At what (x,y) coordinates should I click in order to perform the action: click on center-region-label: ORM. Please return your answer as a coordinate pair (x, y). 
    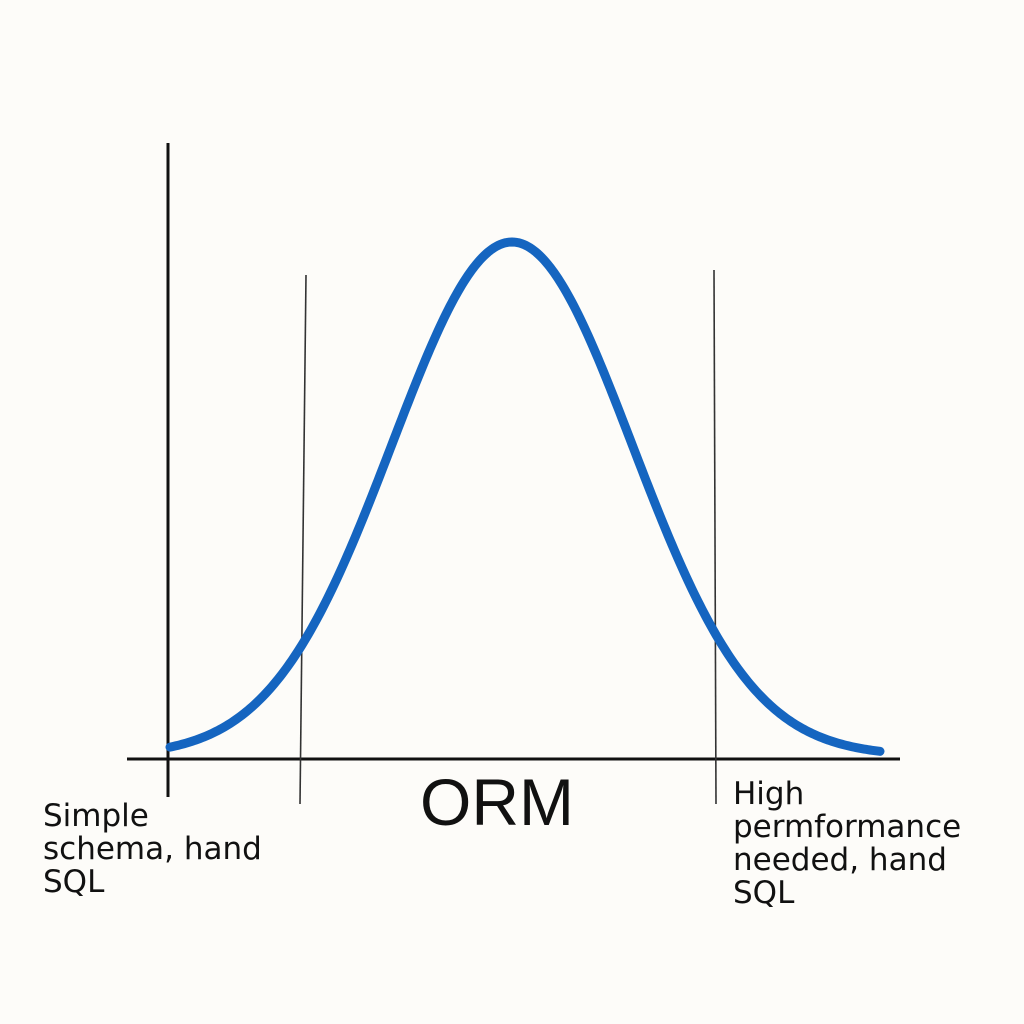
    Looking at the image, I should click on (497, 802).